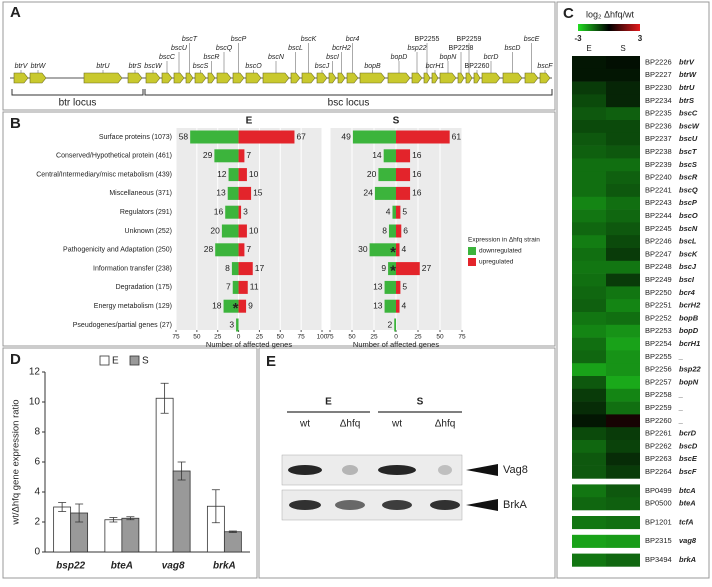 The image size is (712, 587). Describe the element at coordinates (304, 424) in the screenshot. I see `lane-label: wt` at that location.